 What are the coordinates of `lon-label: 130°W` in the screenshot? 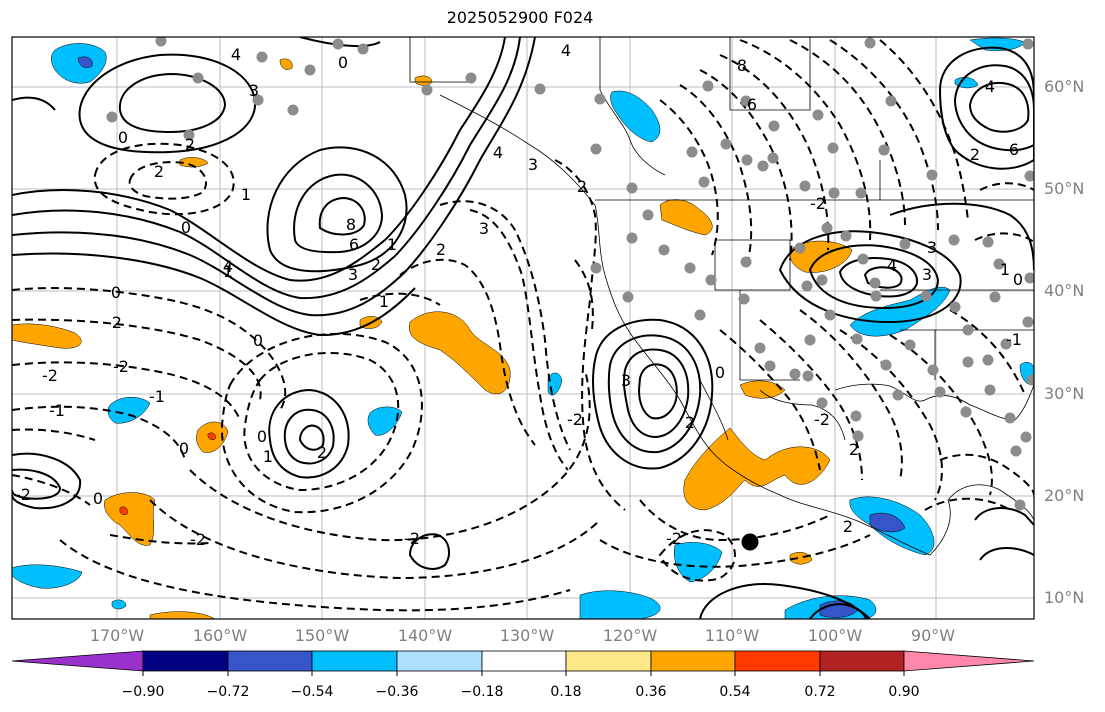 It's located at (527, 635).